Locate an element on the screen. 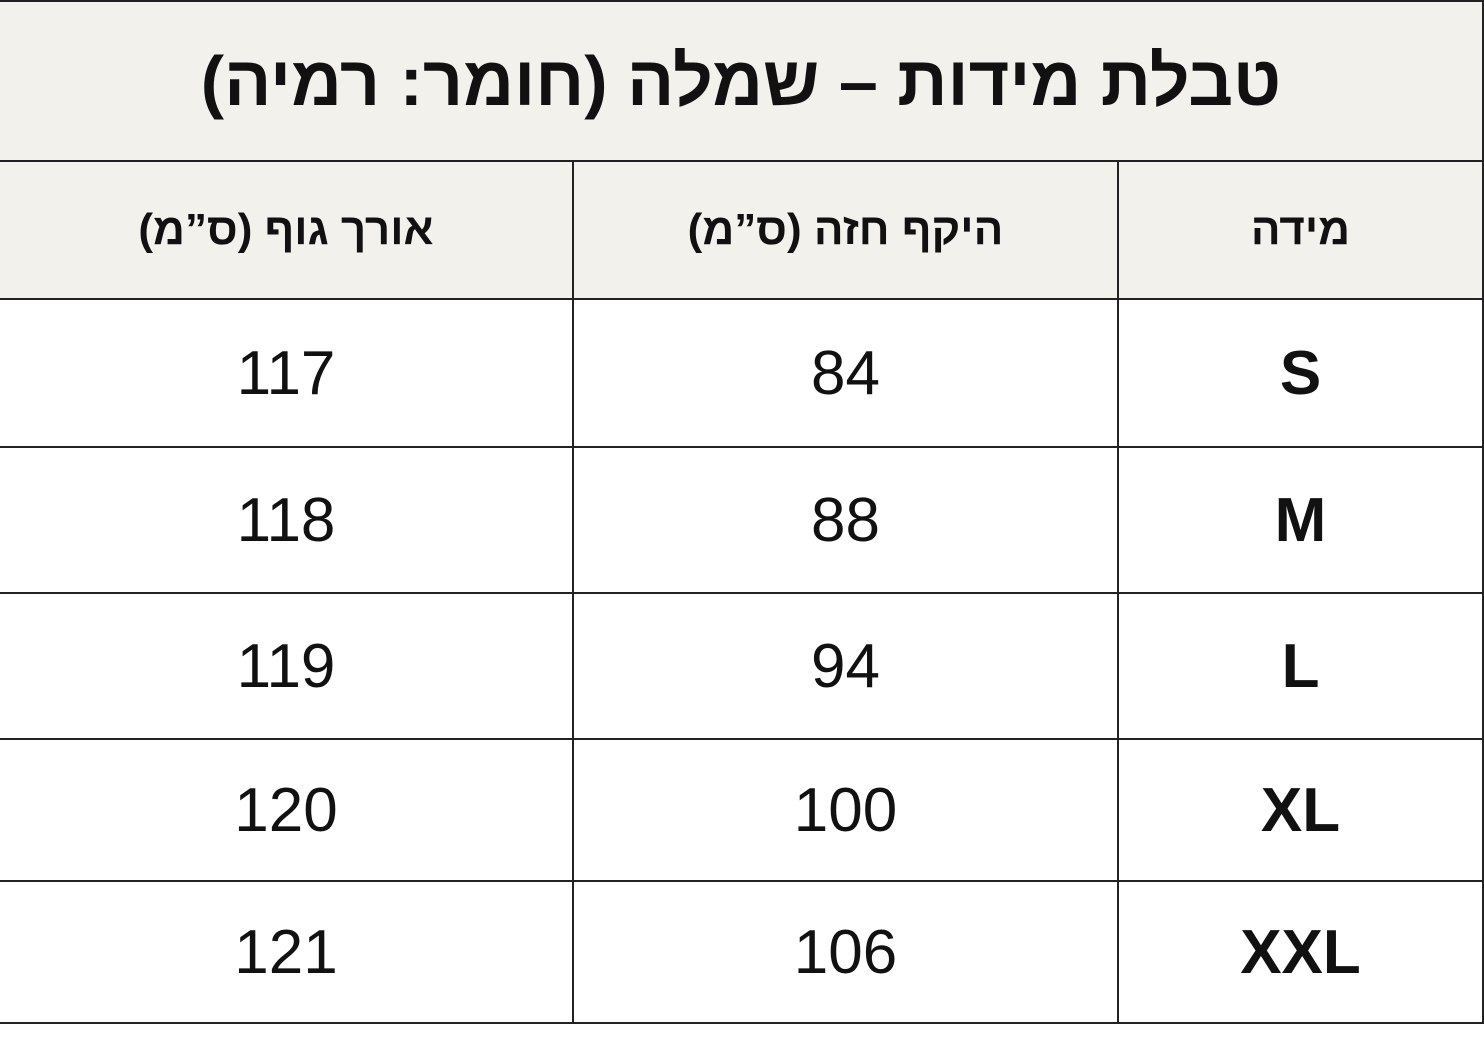 This screenshot has height=1060, width=1484. data-row: S 84 117 is located at coordinates (742, 373).